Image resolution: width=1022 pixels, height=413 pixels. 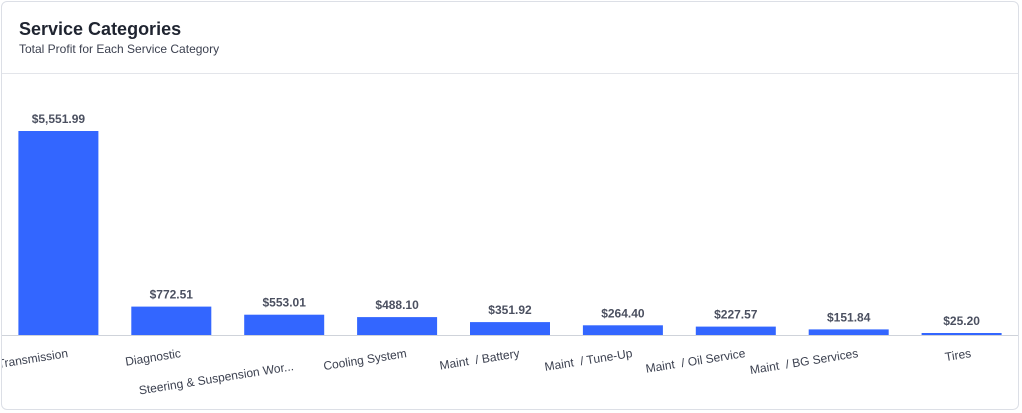 What do you see at coordinates (961, 321) in the screenshot?
I see `bar-value-label: $25.20` at bounding box center [961, 321].